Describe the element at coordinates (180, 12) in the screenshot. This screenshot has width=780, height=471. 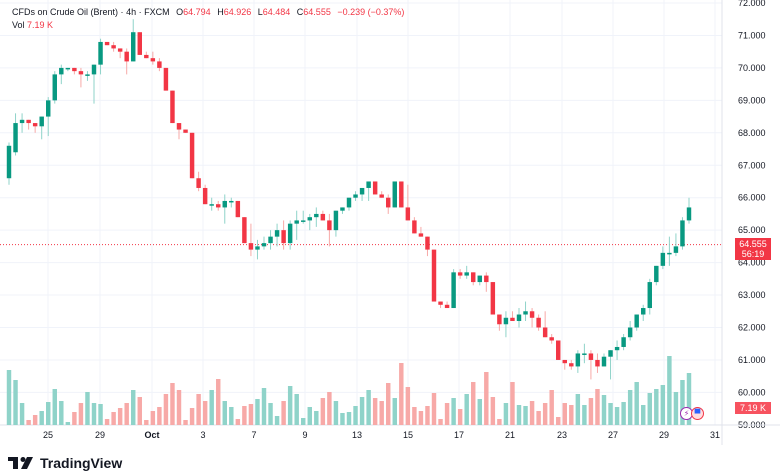
I see `open-label: O` at that location.